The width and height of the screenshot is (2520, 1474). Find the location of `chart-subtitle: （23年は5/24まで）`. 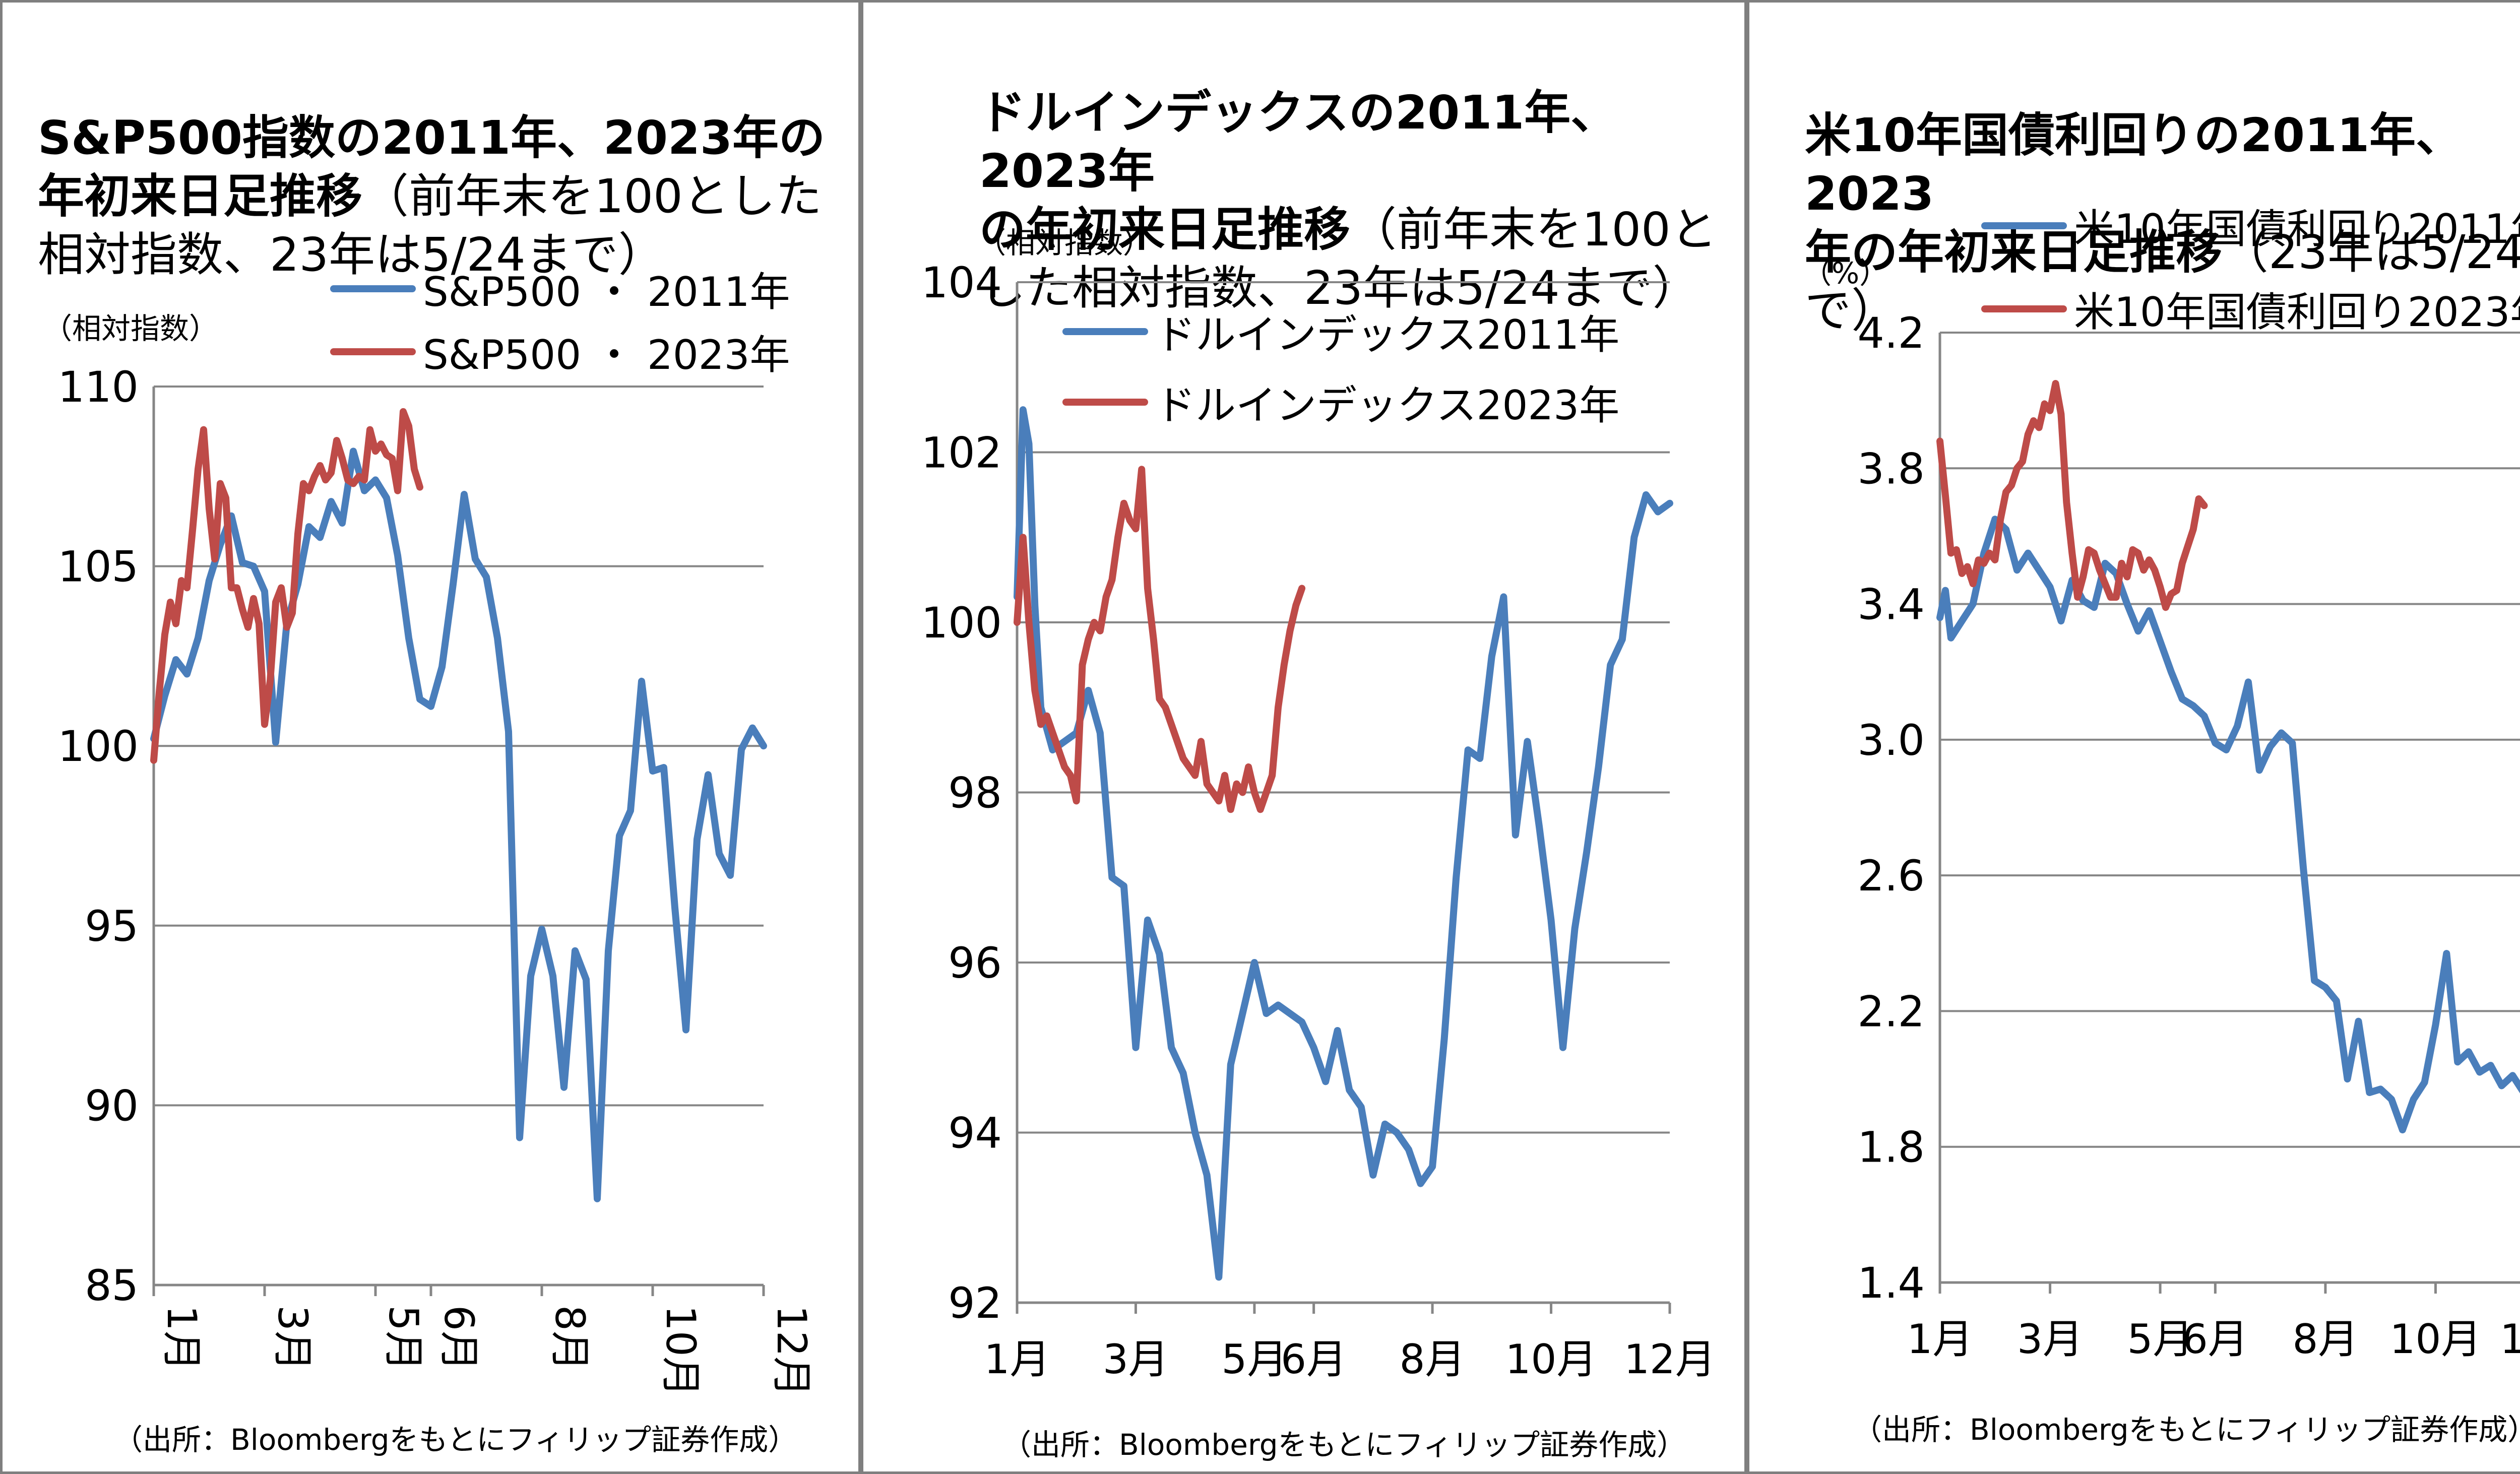

chart-subtitle: （23年は5/24まで） is located at coordinates (2162, 281).